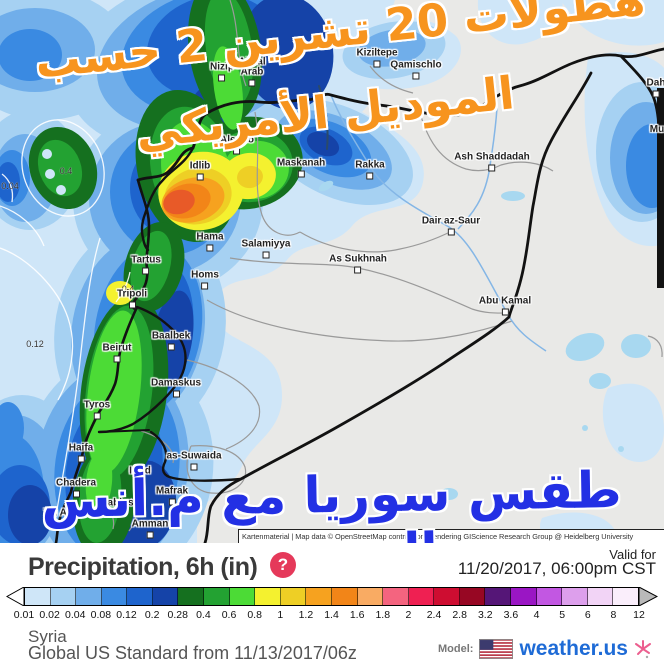 The height and width of the screenshot is (667, 664). What do you see at coordinates (358, 264) in the screenshot?
I see `city-label: As Sukhnah` at bounding box center [358, 264].